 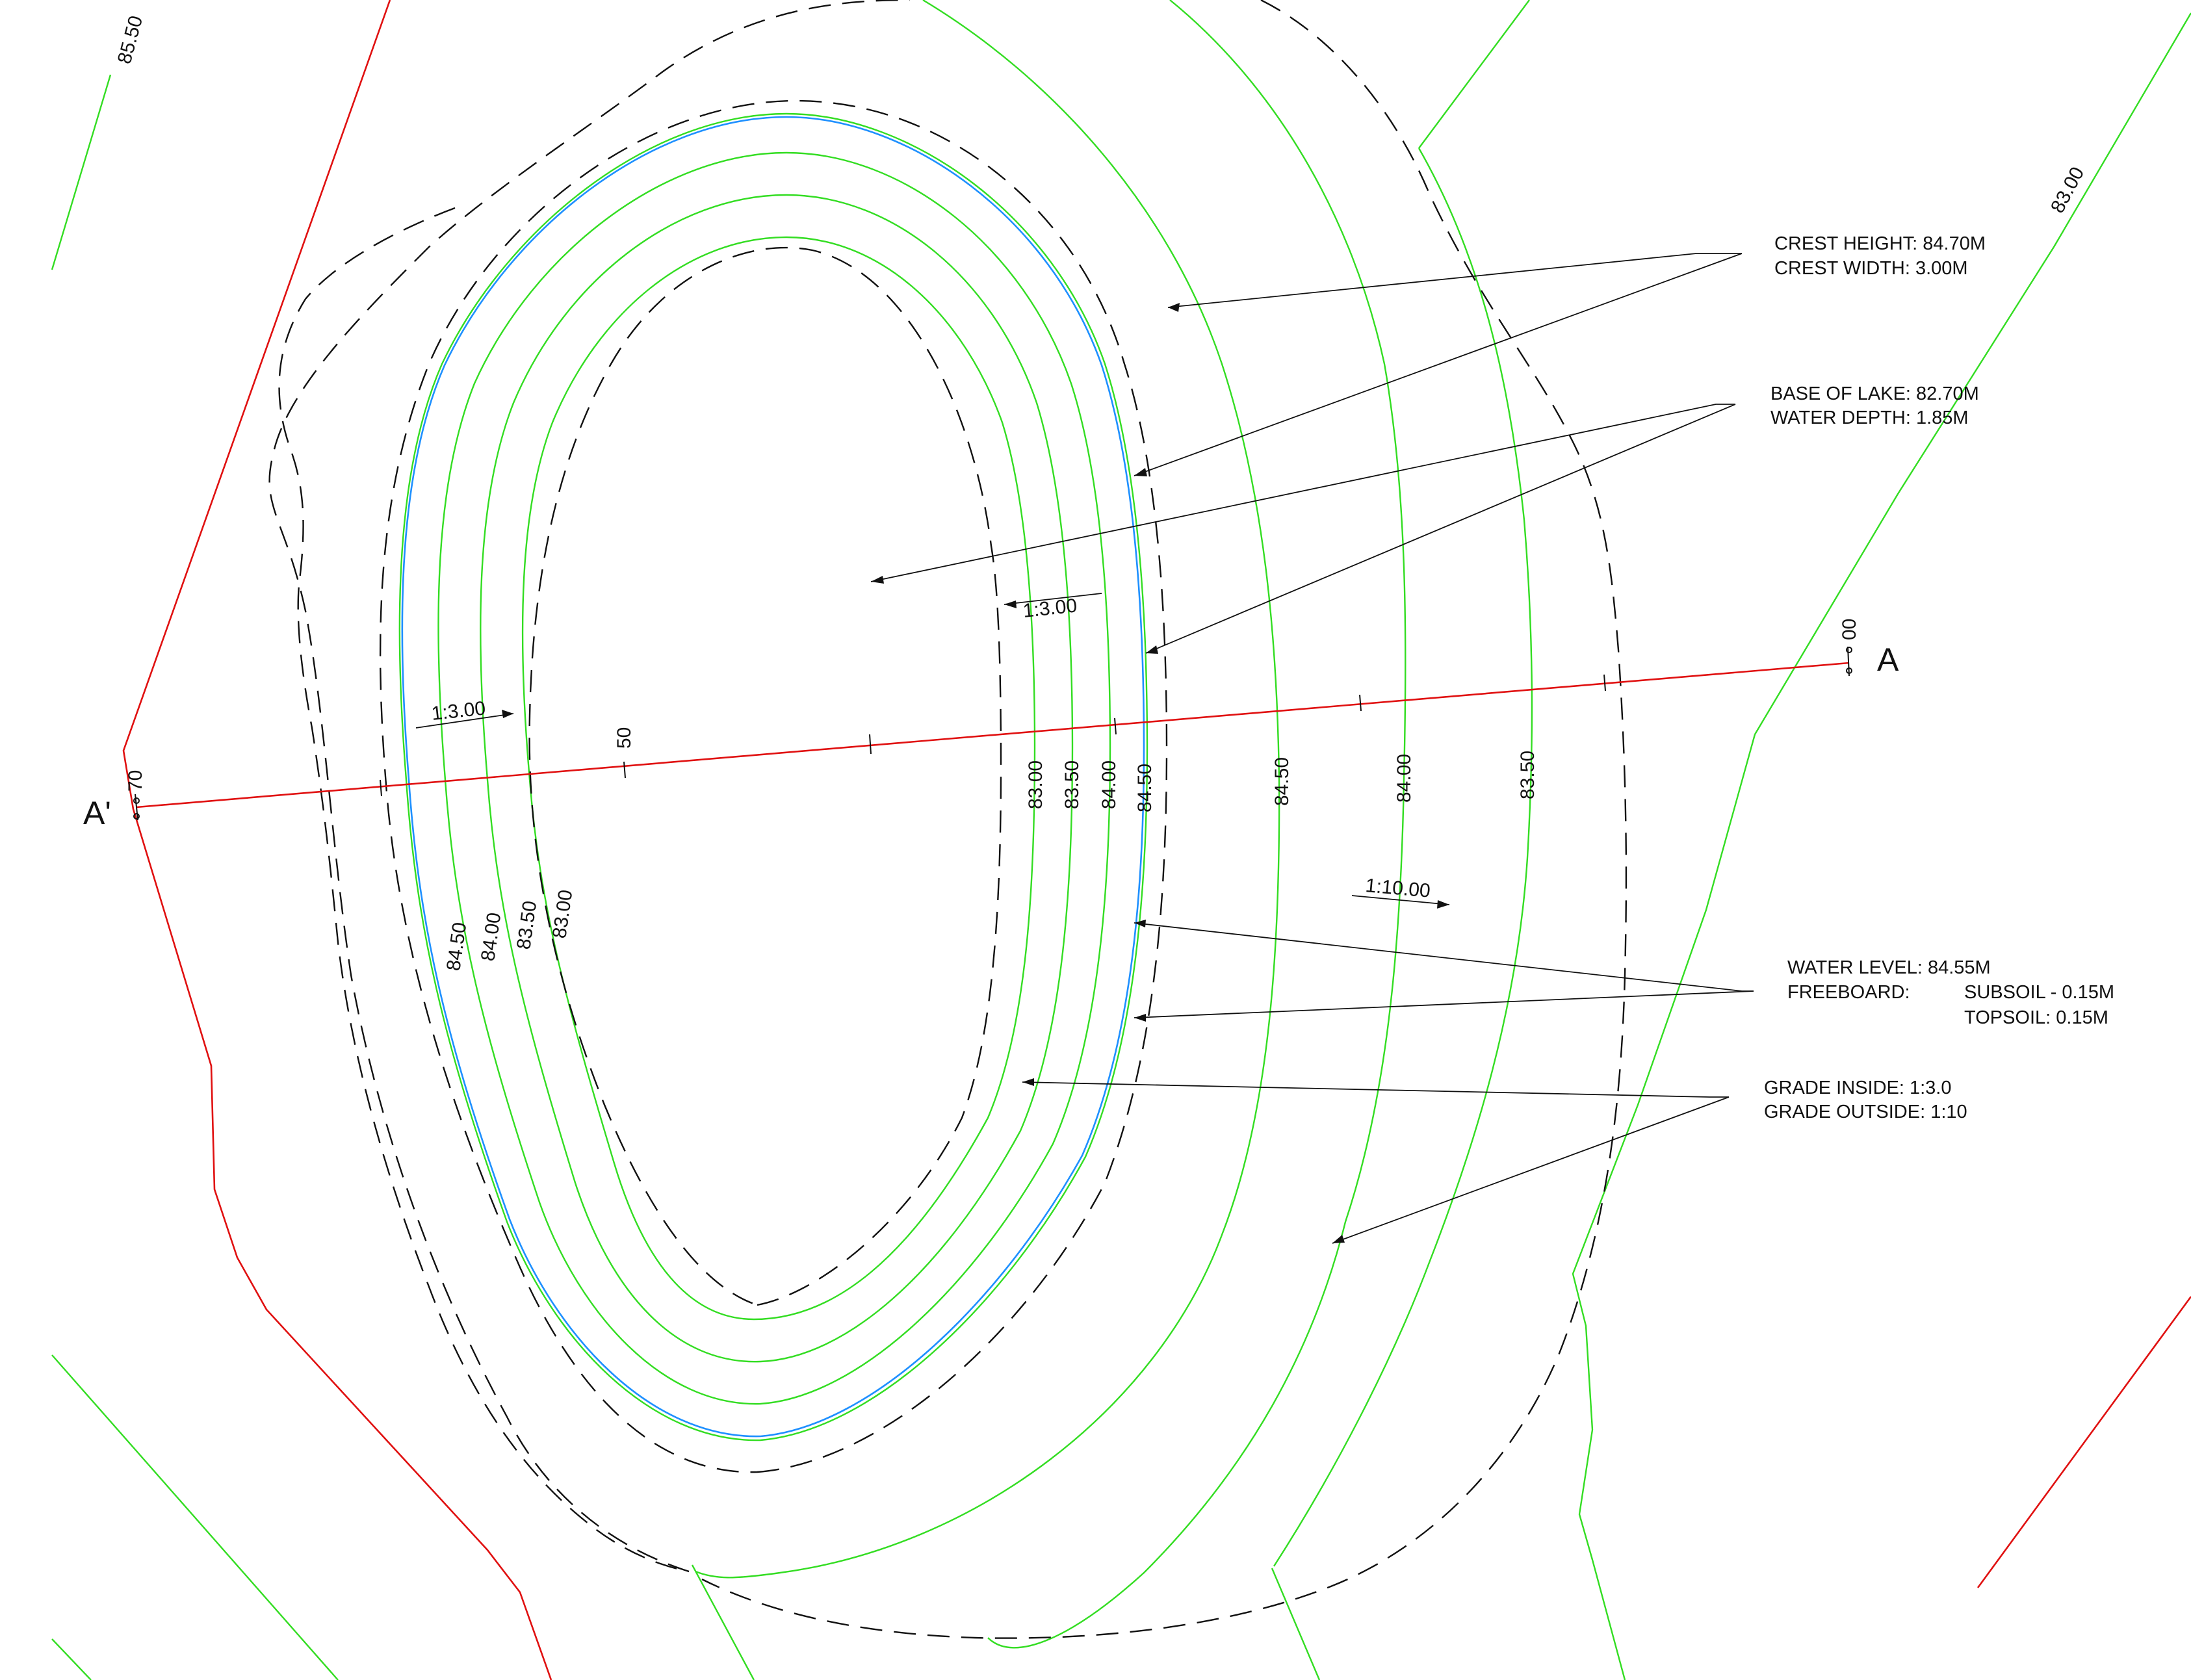 What do you see at coordinates (2036, 1017) in the screenshot?
I see `note-topsoil: TOPSOIL: 0.15M` at bounding box center [2036, 1017].